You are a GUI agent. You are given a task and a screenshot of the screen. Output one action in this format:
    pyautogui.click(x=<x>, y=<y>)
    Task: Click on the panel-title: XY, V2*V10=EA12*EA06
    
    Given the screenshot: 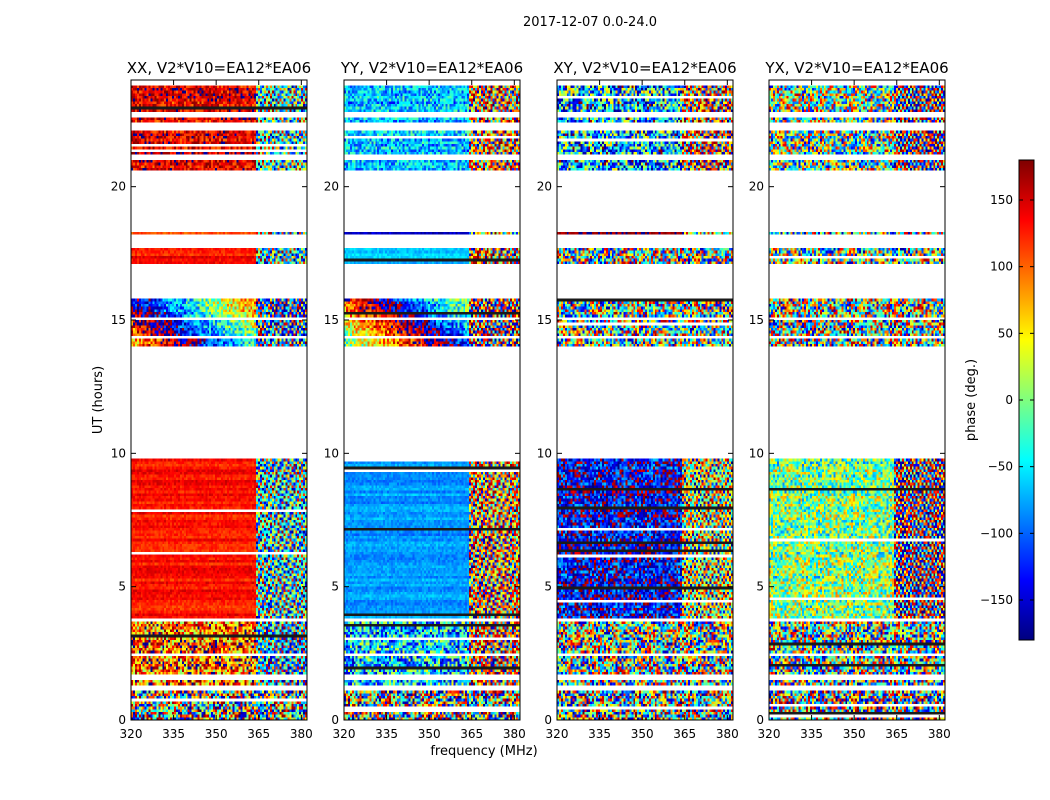 What is the action you would take?
    pyautogui.click(x=644, y=68)
    